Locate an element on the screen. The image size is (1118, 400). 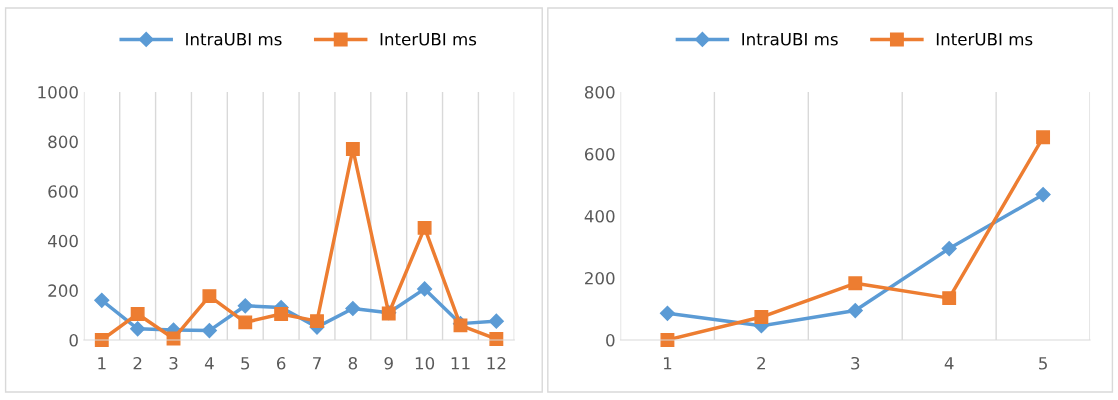
x-tick-label: 7 is located at coordinates (317, 363).